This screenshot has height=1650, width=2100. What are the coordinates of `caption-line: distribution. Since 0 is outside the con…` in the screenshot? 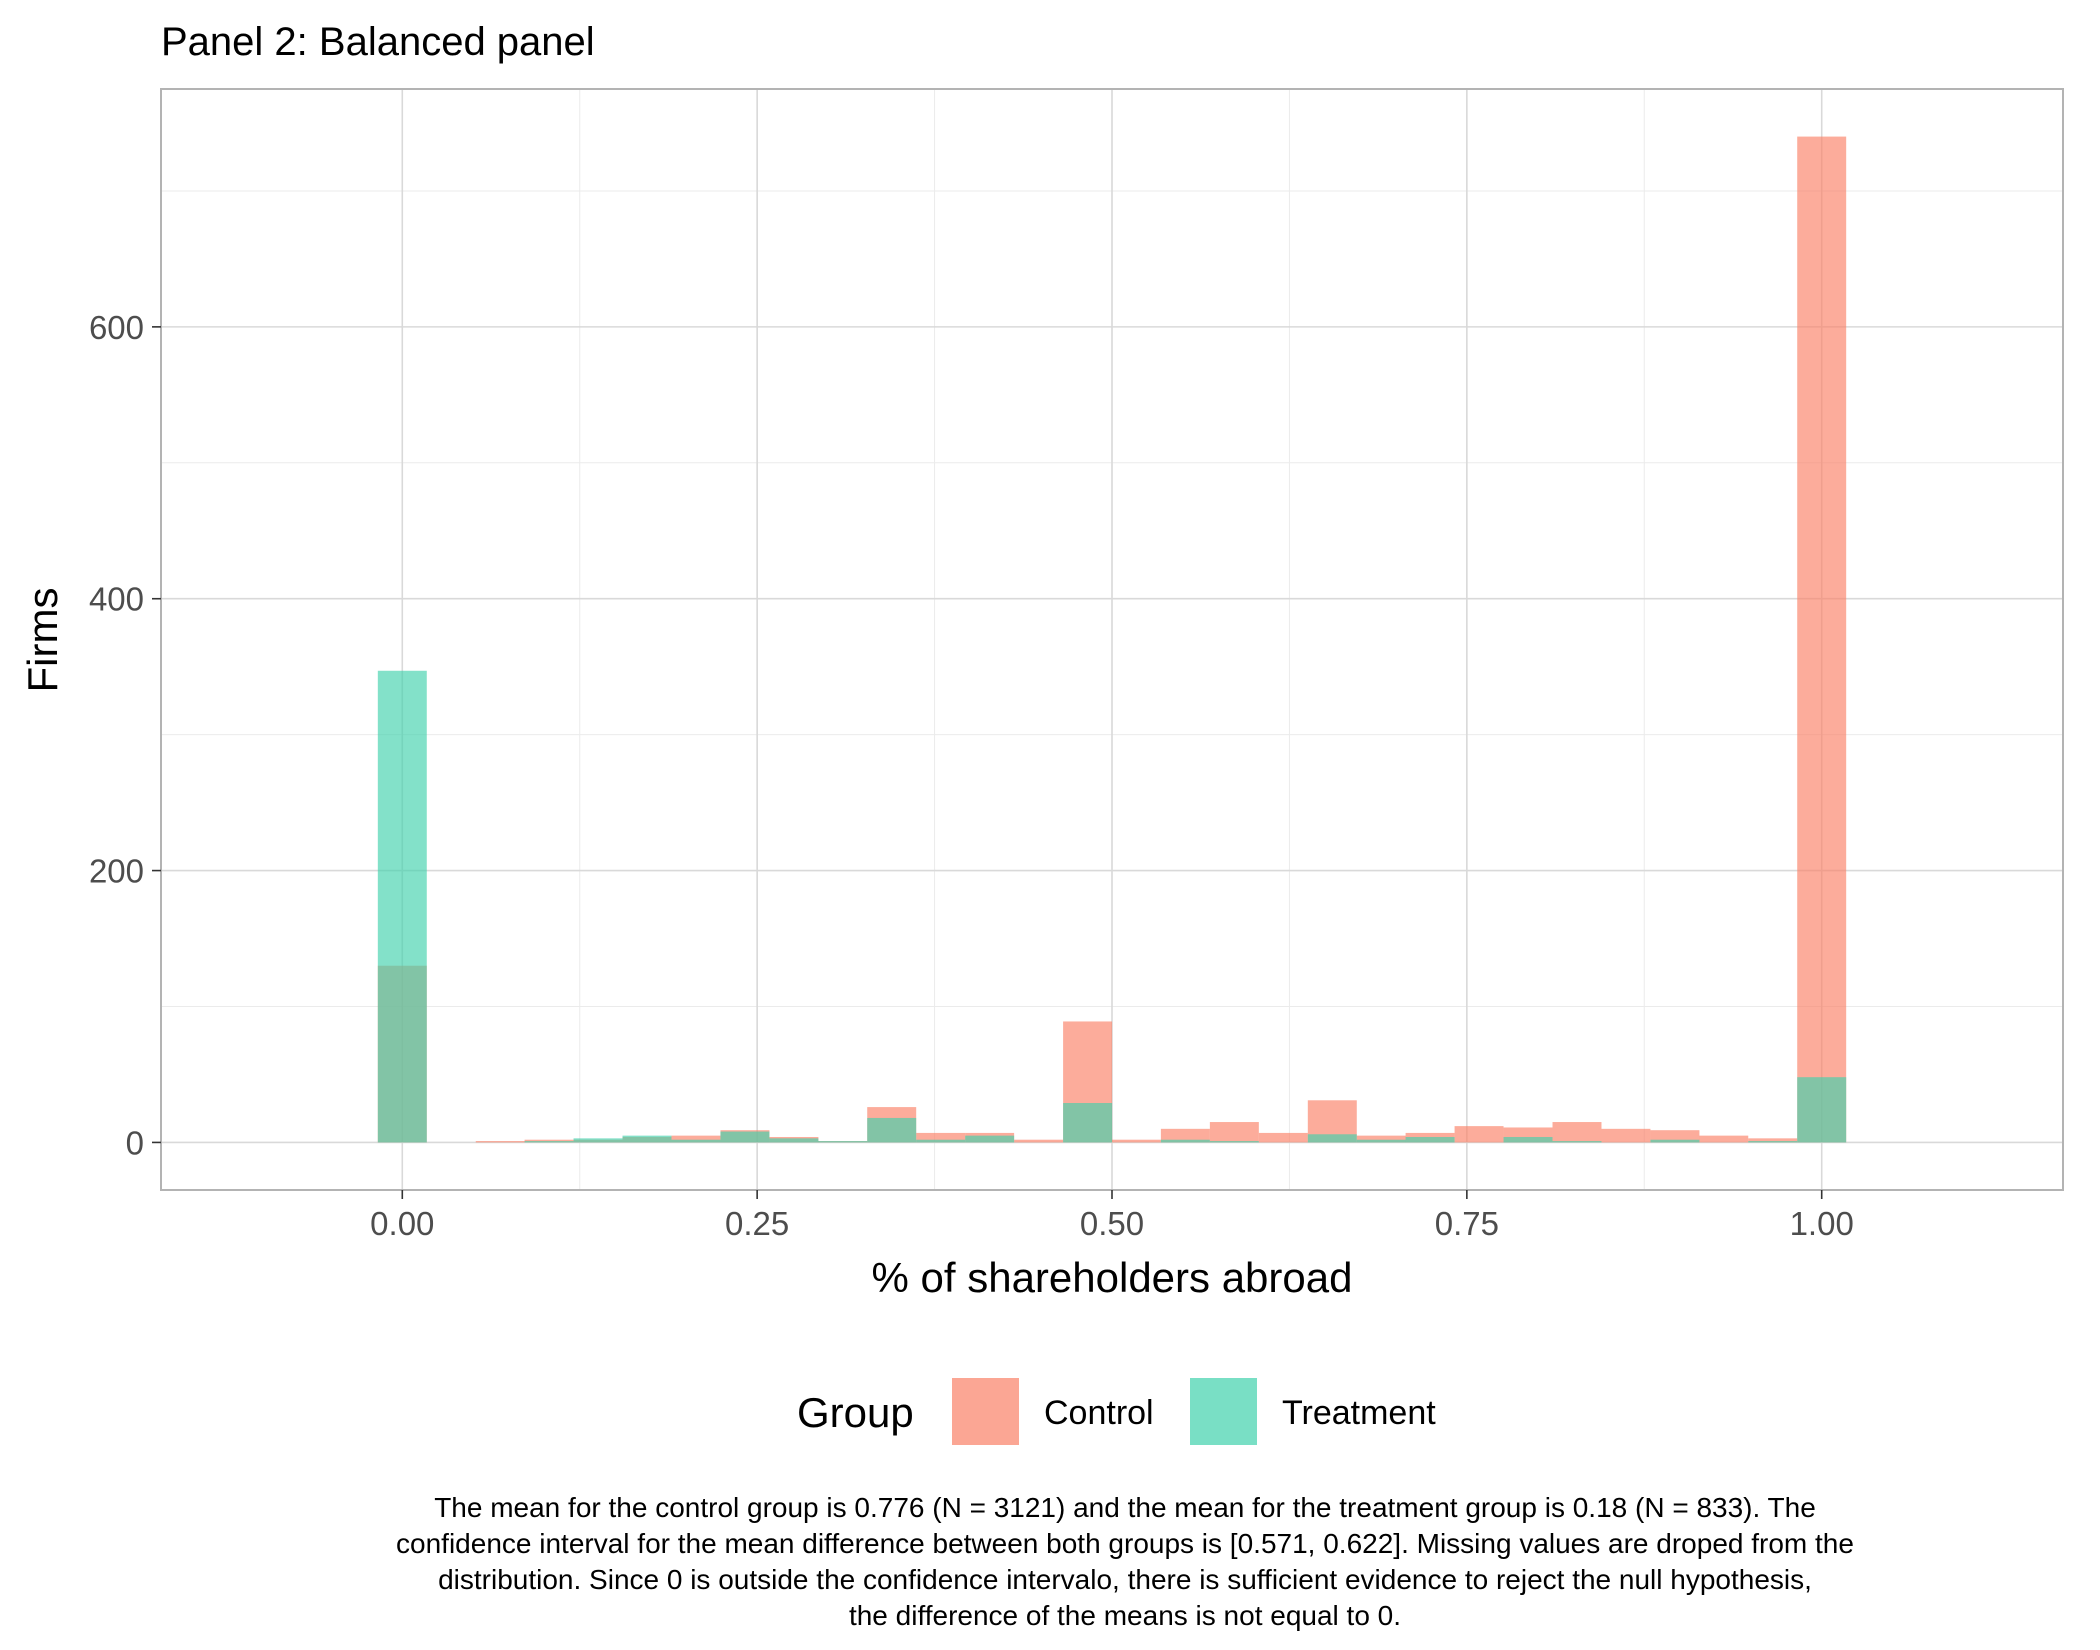 It's located at (1125, 1579).